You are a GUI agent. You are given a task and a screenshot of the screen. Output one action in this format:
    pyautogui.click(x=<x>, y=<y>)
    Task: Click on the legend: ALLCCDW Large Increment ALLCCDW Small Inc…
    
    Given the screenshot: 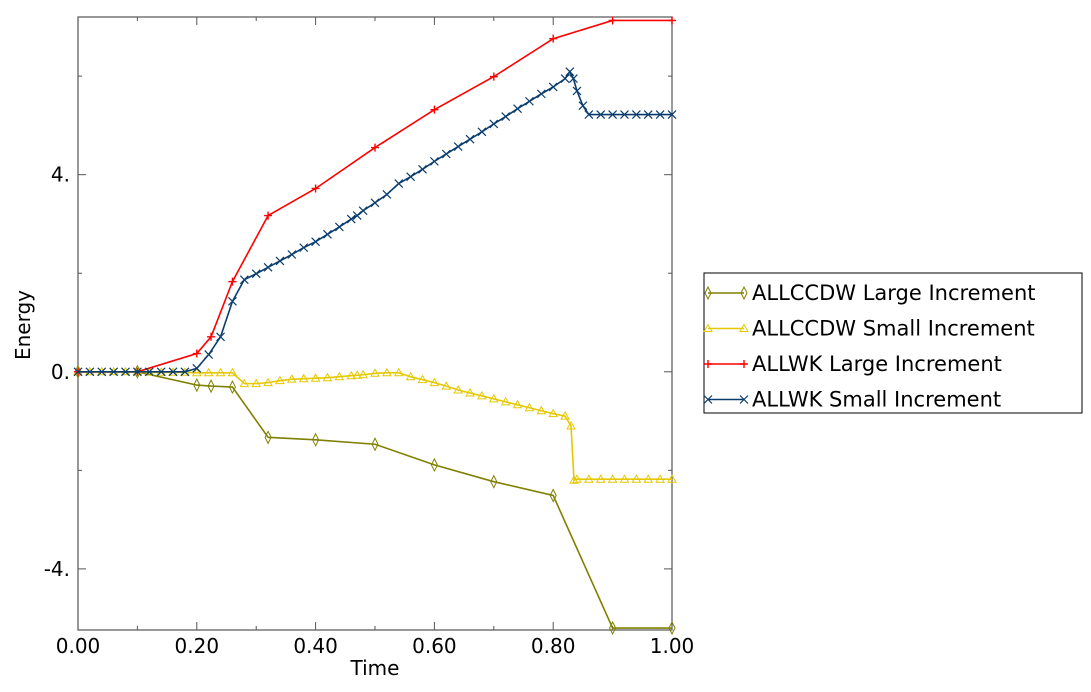 What is the action you would take?
    pyautogui.click(x=893, y=343)
    